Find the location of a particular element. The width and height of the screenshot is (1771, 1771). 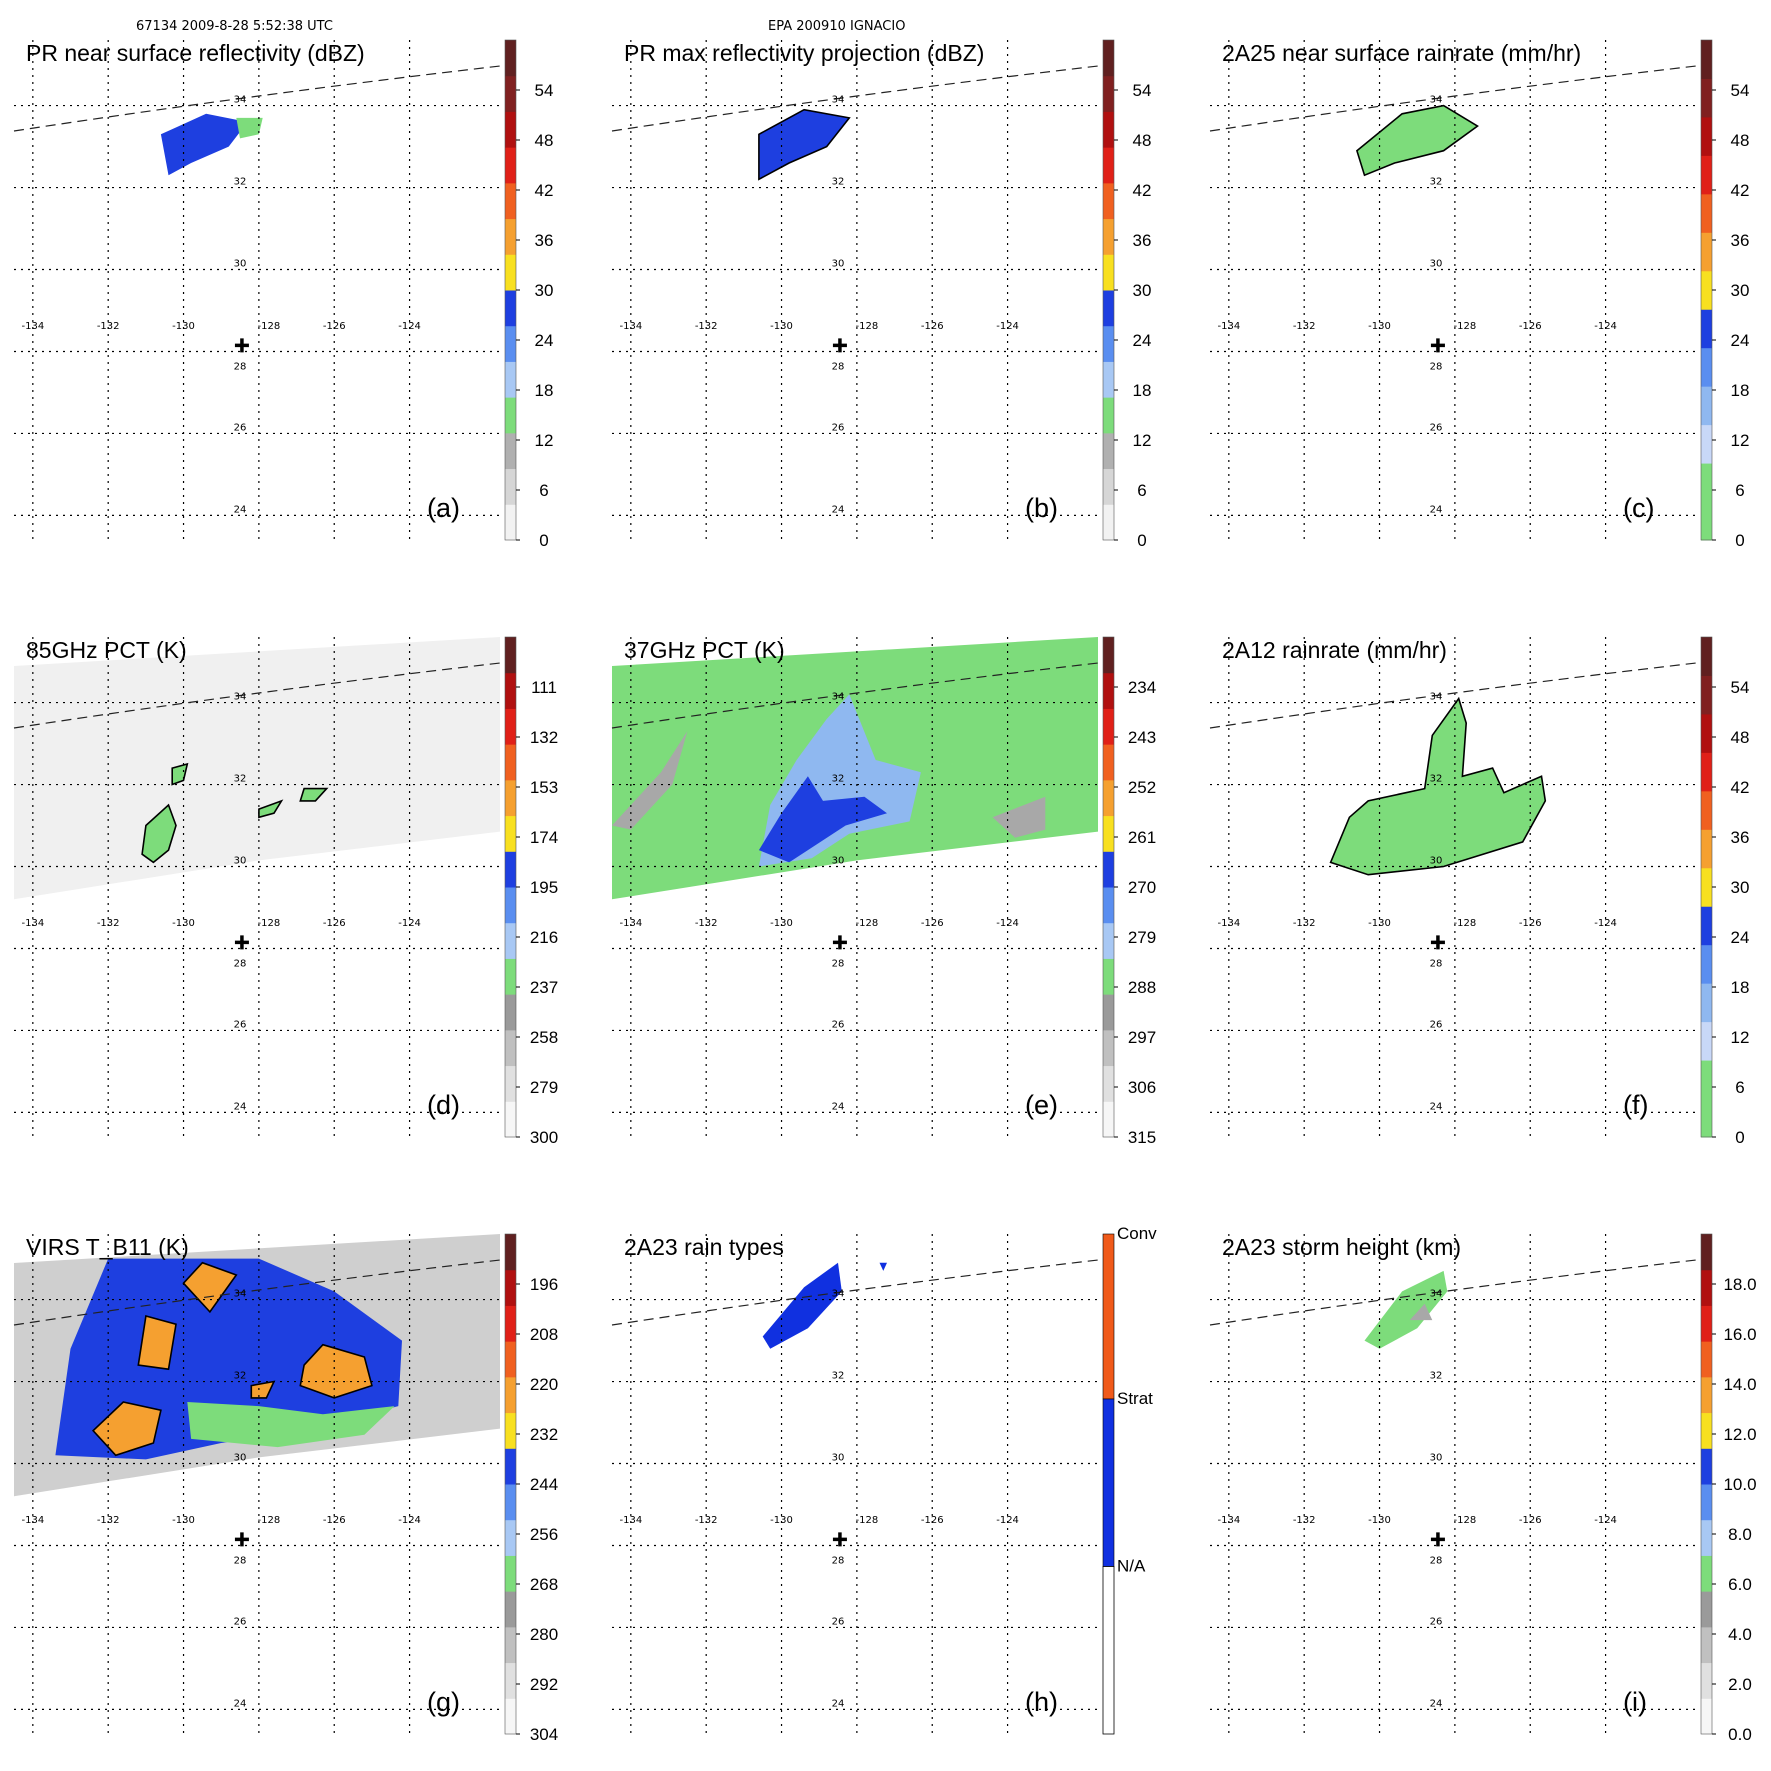

colorbar-tick-label: 18 is located at coordinates (1740, 390).